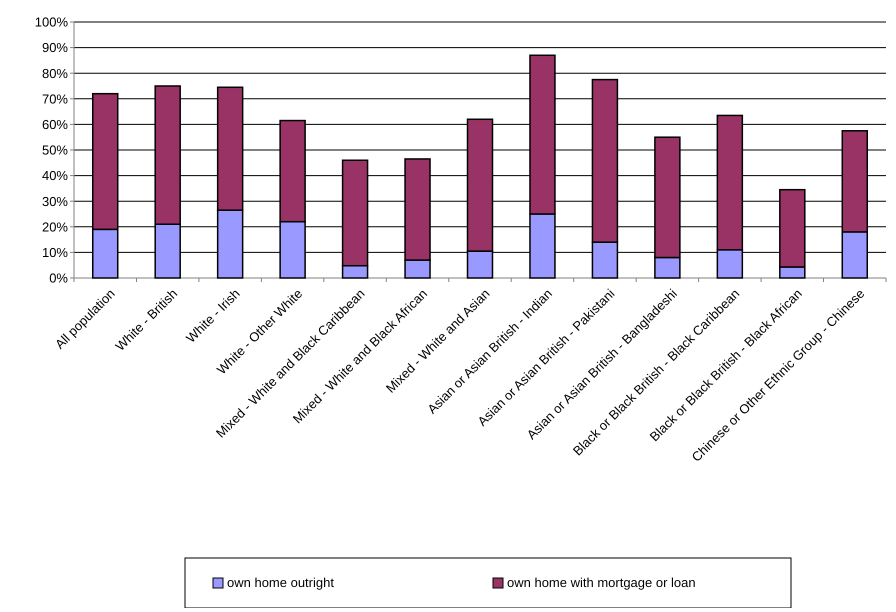  What do you see at coordinates (280, 582) in the screenshot?
I see `legend-label: own home outright` at bounding box center [280, 582].